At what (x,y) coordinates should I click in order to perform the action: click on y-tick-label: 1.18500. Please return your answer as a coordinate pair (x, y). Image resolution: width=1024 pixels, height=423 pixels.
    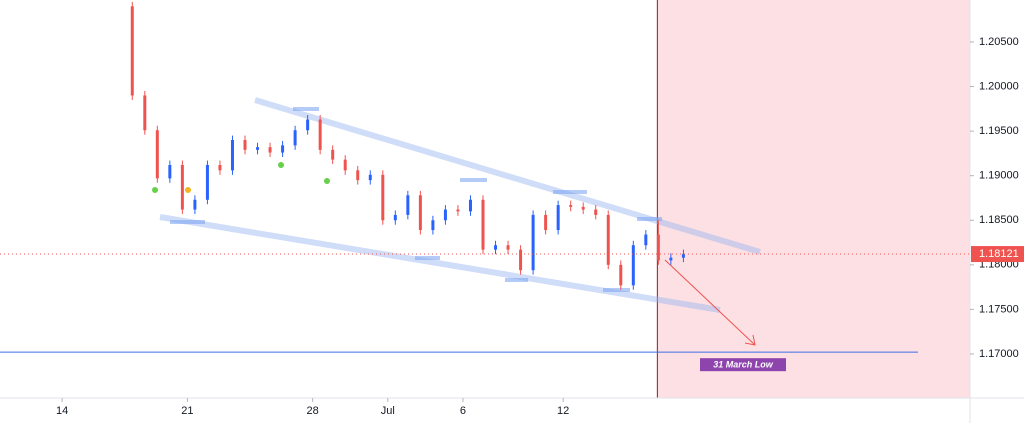
    Looking at the image, I should click on (999, 220).